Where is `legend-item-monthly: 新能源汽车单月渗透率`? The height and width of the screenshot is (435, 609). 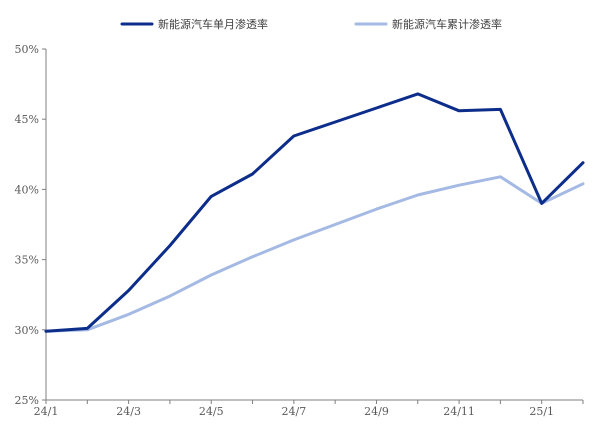
legend-item-monthly: 新能源汽车单月渗透率 is located at coordinates (194, 24).